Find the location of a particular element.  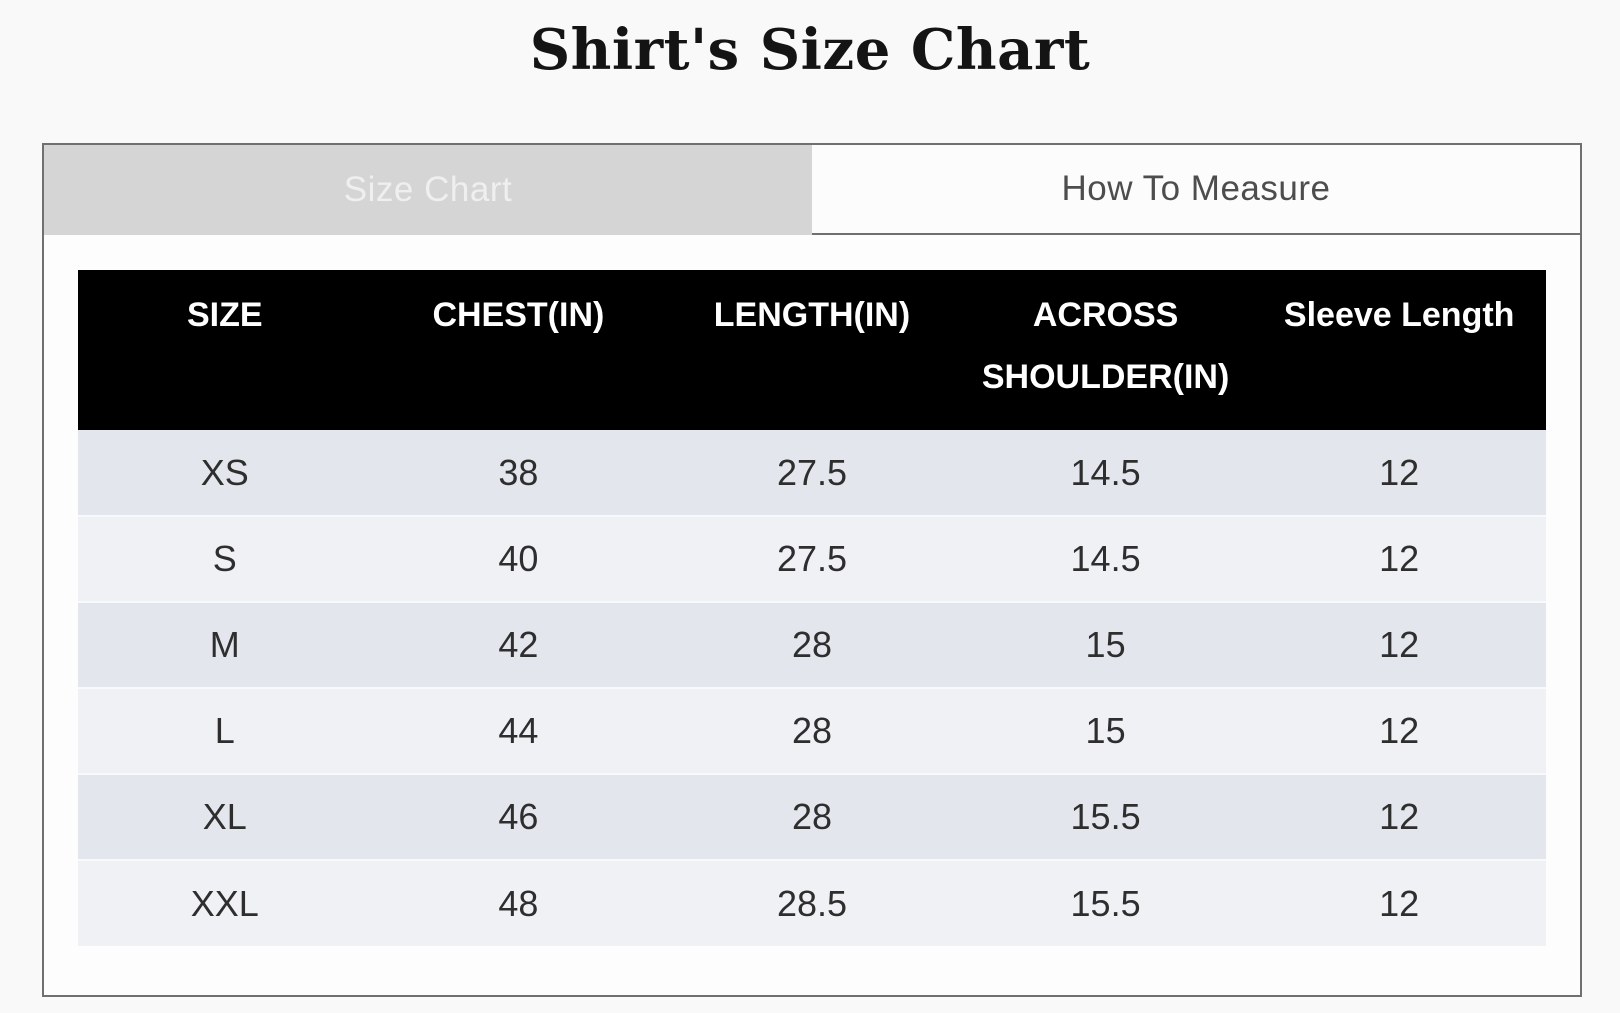

table-row-xs: XS 38 27.5 14.5 12 is located at coordinates (812, 473).